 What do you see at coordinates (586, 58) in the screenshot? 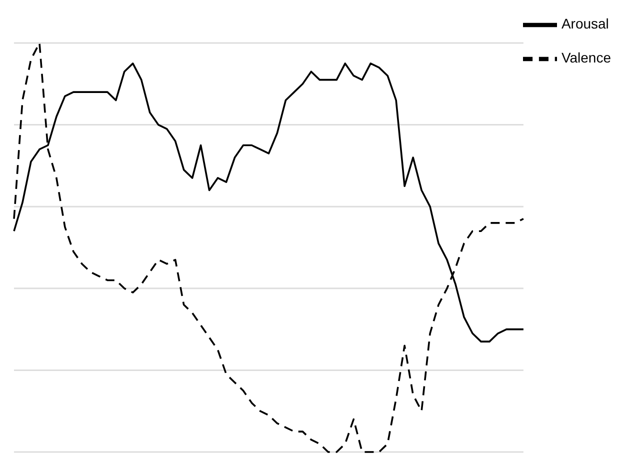
I see `legend-label: Valence` at bounding box center [586, 58].